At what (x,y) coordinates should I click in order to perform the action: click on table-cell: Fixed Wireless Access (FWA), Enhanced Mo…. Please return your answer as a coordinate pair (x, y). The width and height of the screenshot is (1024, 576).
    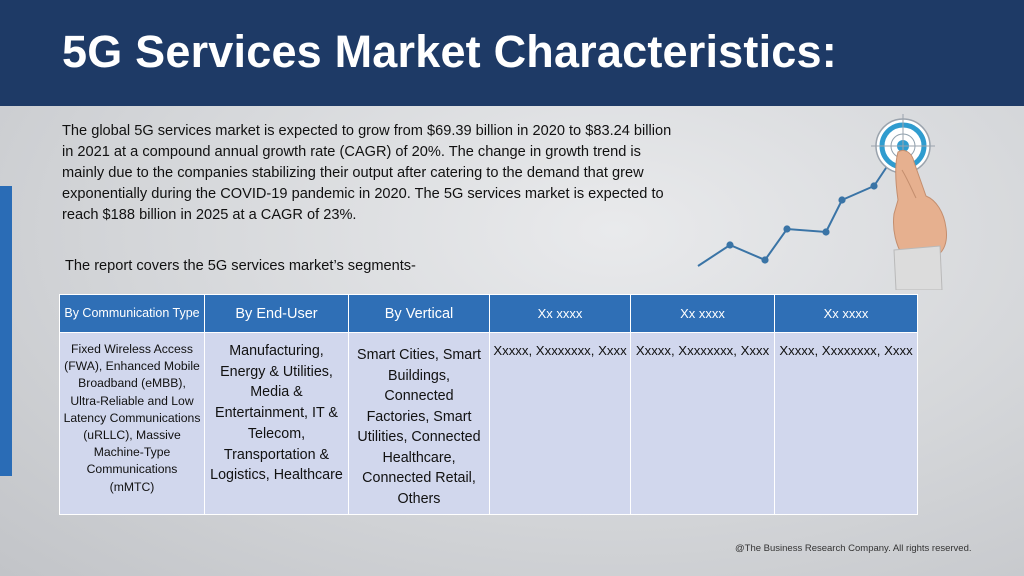
    Looking at the image, I should click on (132, 423).